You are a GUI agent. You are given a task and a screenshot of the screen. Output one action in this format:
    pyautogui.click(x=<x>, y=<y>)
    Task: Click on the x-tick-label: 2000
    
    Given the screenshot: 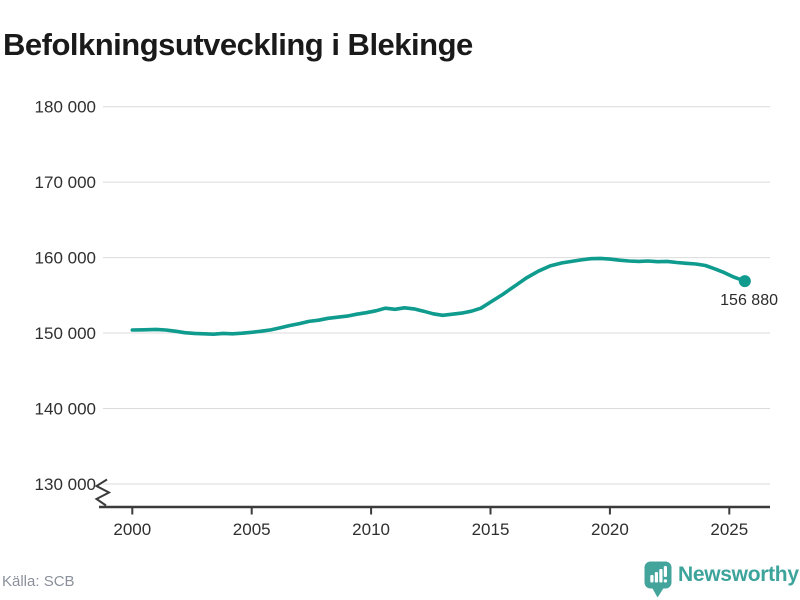 What is the action you would take?
    pyautogui.click(x=132, y=529)
    